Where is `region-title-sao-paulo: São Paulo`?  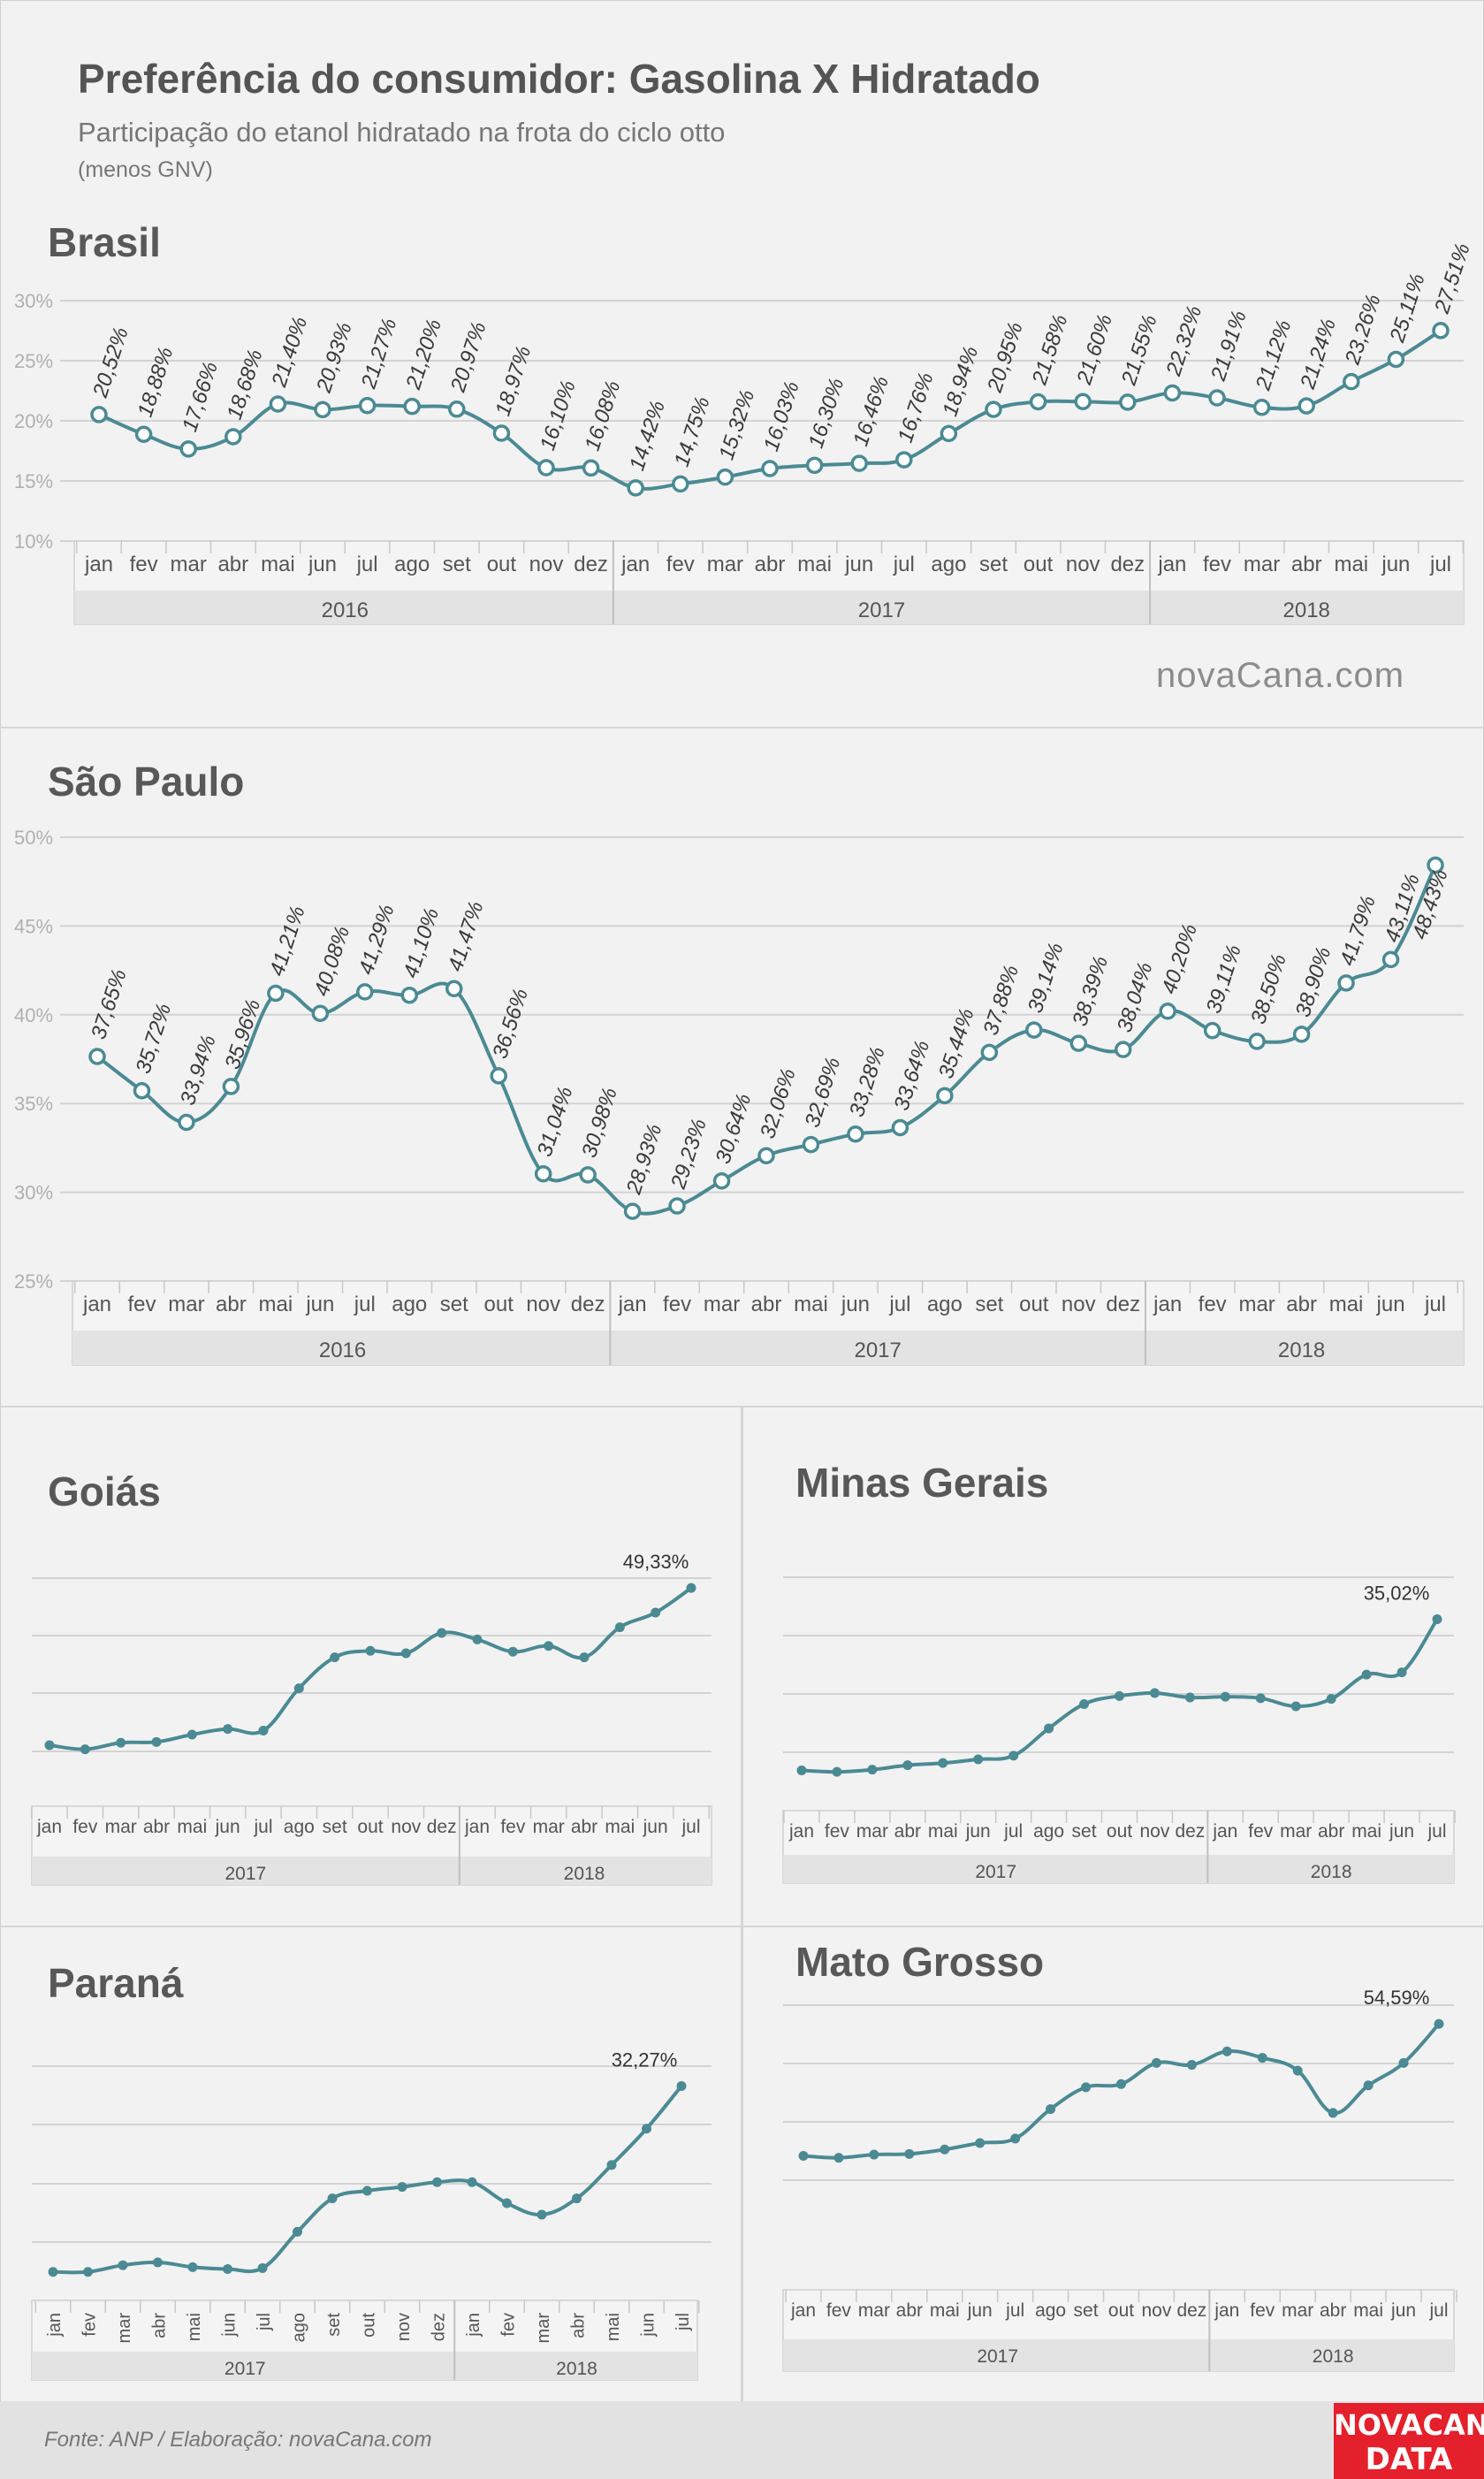
region-title-sao-paulo: São Paulo is located at coordinates (146, 782).